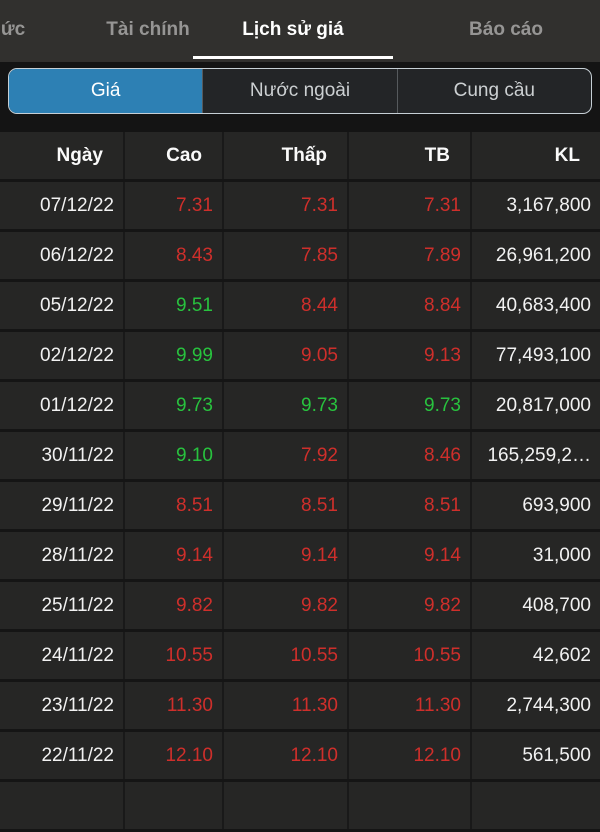 Image resolution: width=600 pixels, height=832 pixels. Describe the element at coordinates (408, 405) in the screenshot. I see `cell-avg: 9.73` at that location.